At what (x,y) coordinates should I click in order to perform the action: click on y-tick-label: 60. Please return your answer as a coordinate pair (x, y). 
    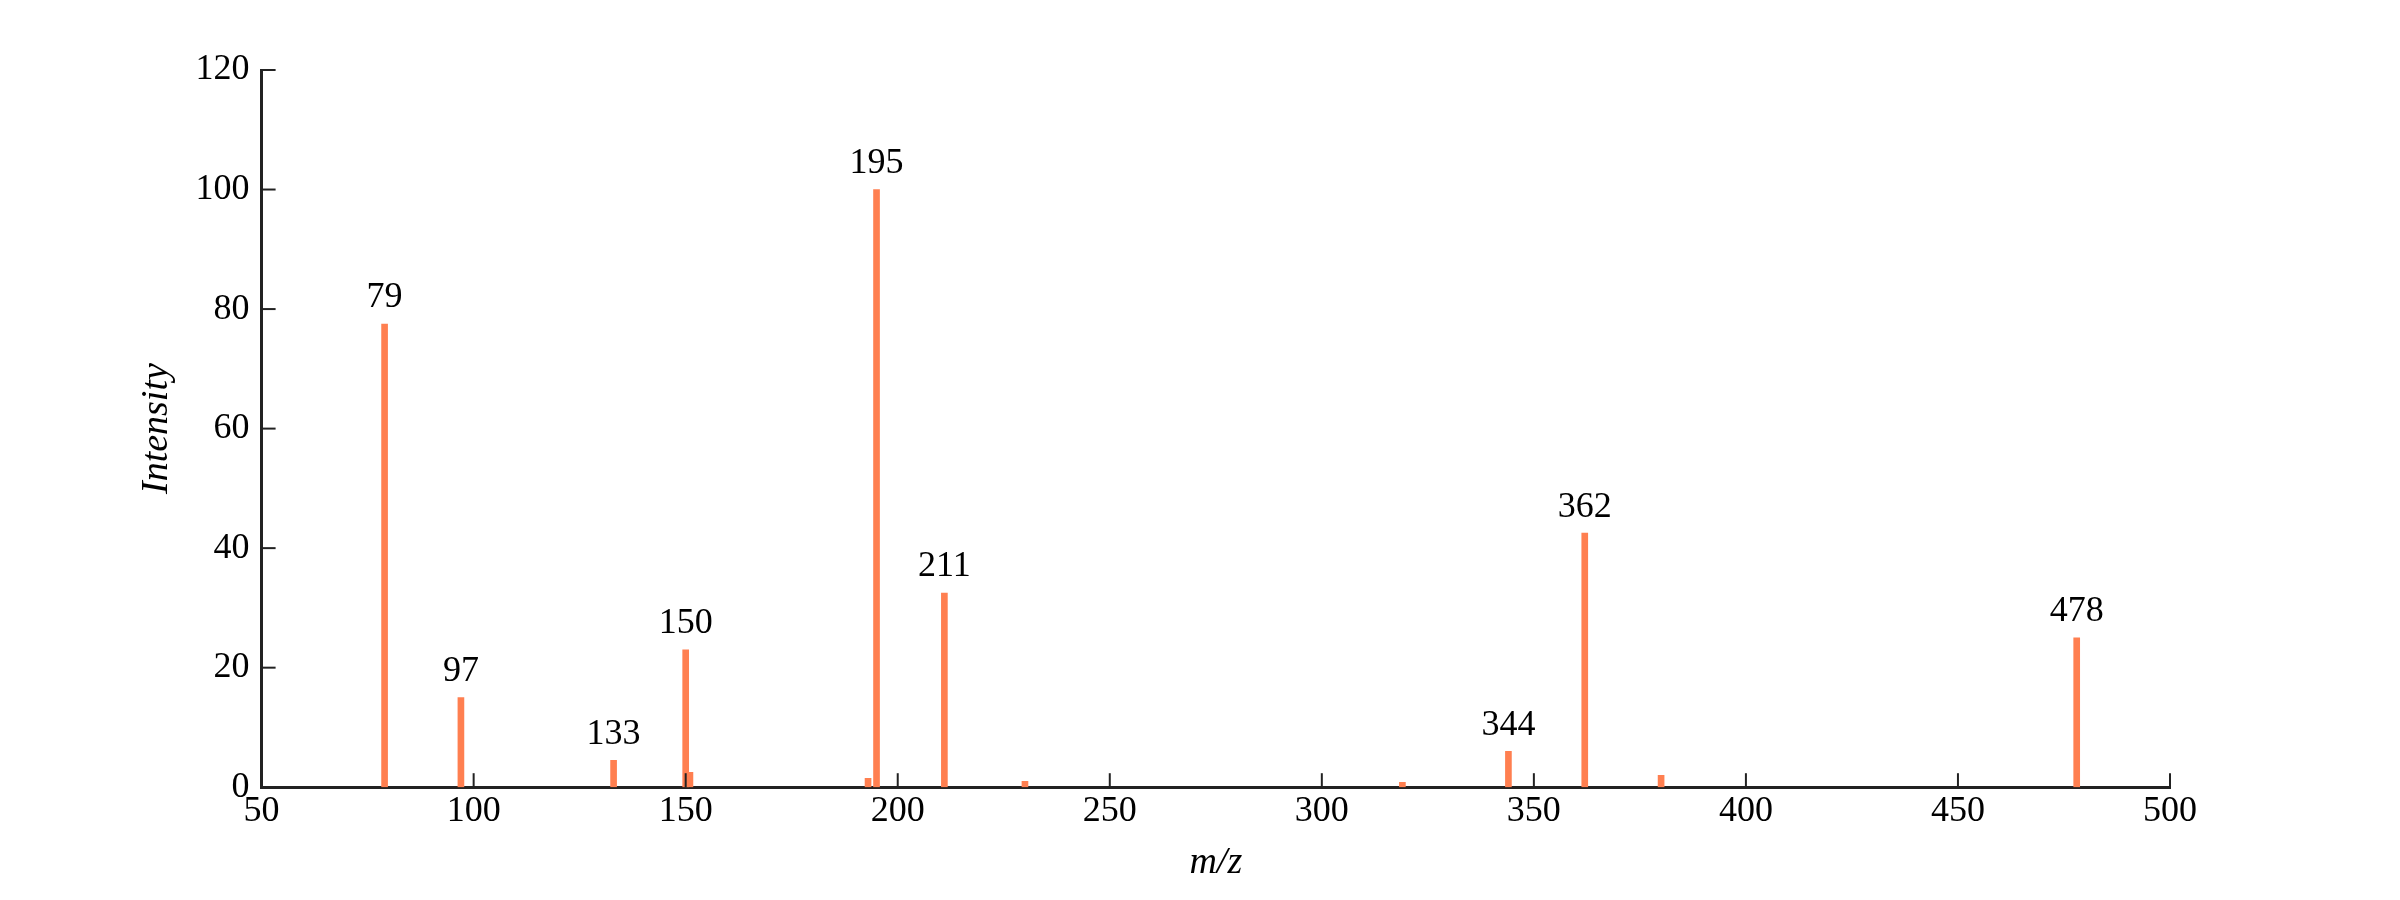
    Looking at the image, I should click on (231, 426).